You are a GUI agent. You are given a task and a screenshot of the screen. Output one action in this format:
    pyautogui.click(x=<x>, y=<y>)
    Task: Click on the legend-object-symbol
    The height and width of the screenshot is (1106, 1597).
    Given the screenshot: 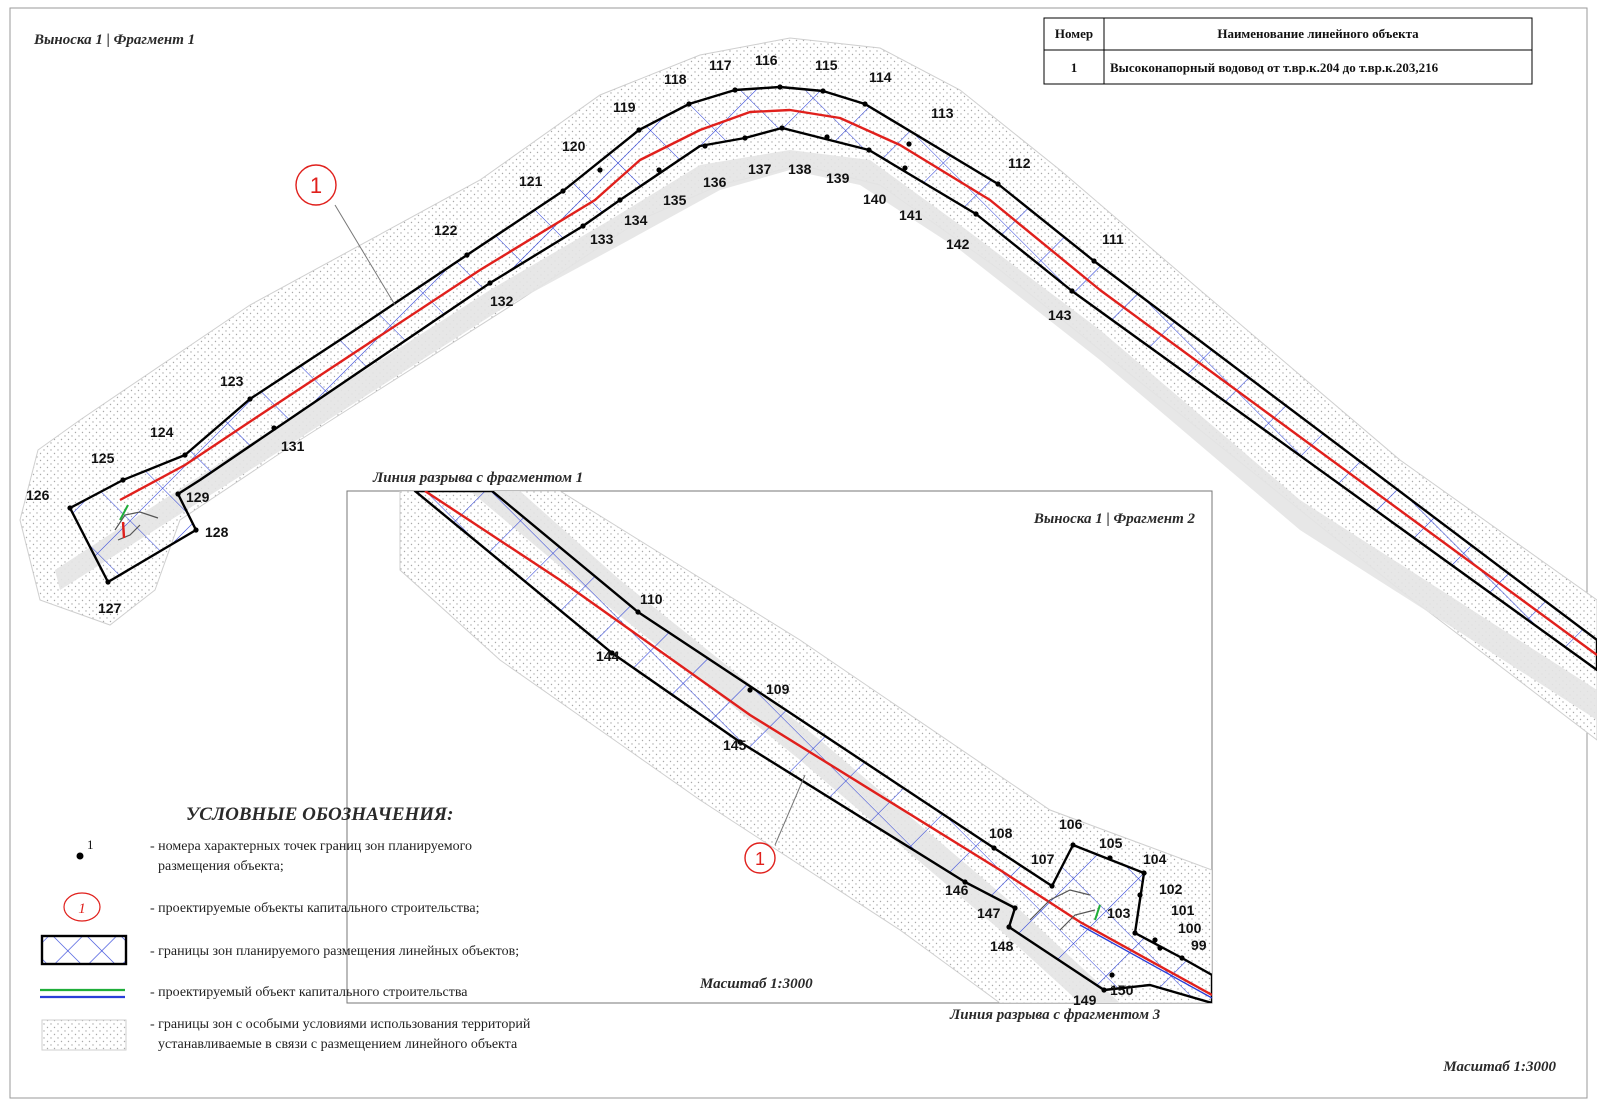 What is the action you would take?
    pyautogui.click(x=82, y=907)
    